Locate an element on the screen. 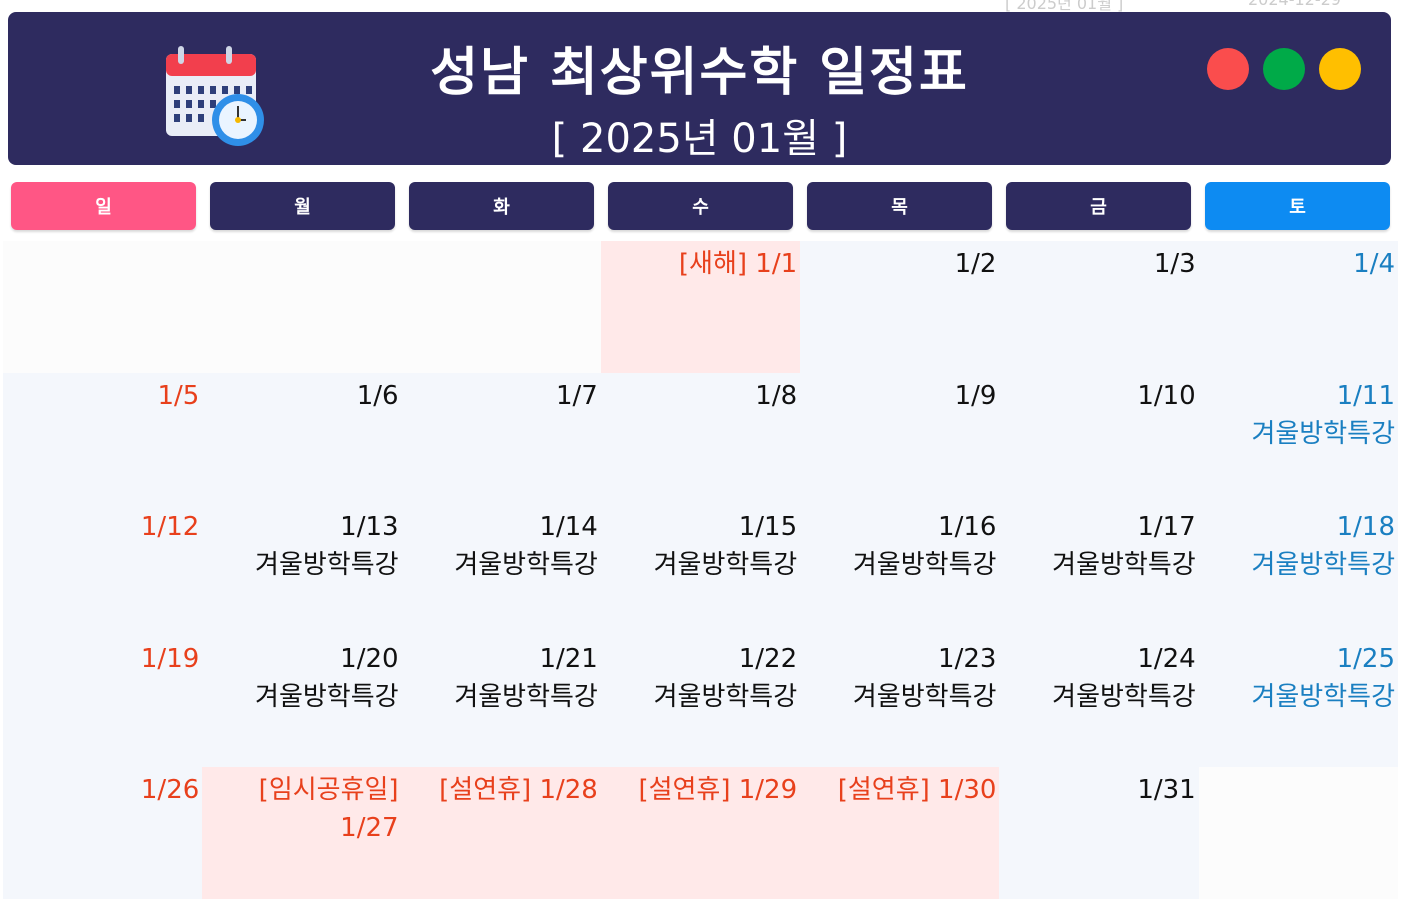 The height and width of the screenshot is (914, 1414). ghost-date-label: 2024-12-29 is located at coordinates (1294, 4).